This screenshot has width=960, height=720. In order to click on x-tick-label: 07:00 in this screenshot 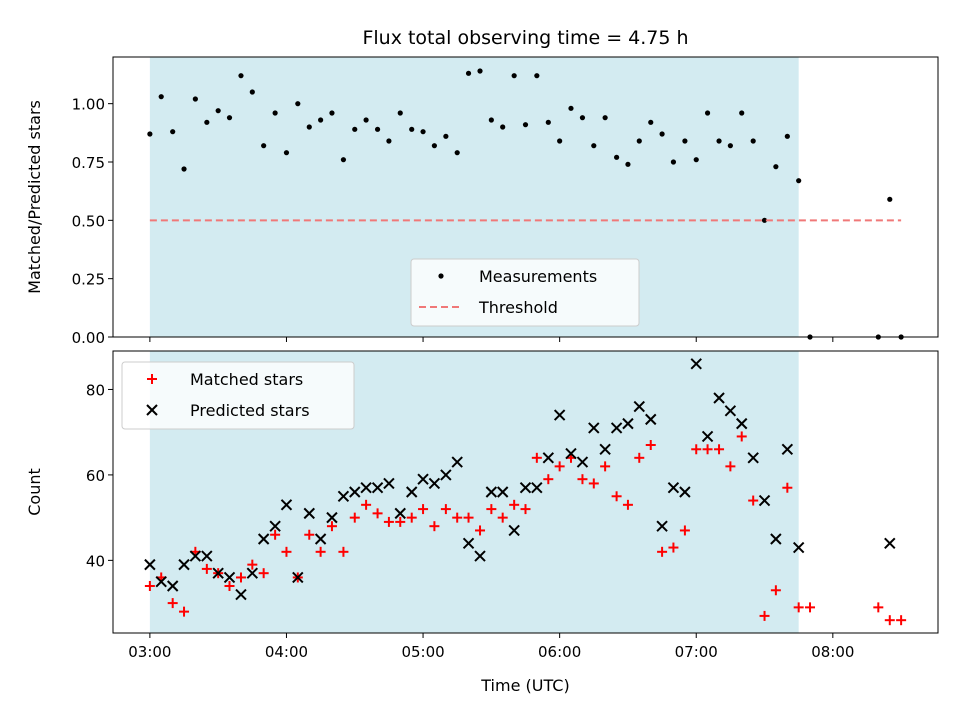, I will do `click(696, 652)`.